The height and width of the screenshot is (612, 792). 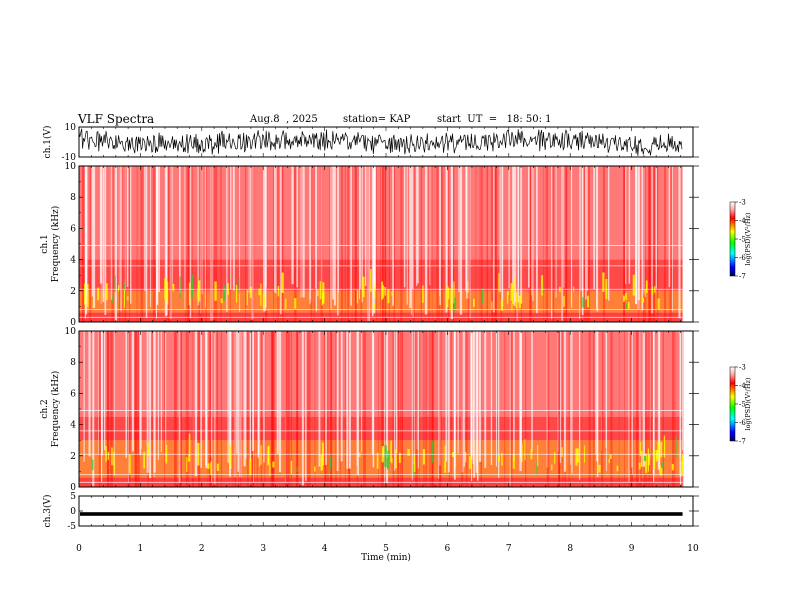 I want to click on ch3-waveform-xtick-label: 5, so click(x=386, y=549).